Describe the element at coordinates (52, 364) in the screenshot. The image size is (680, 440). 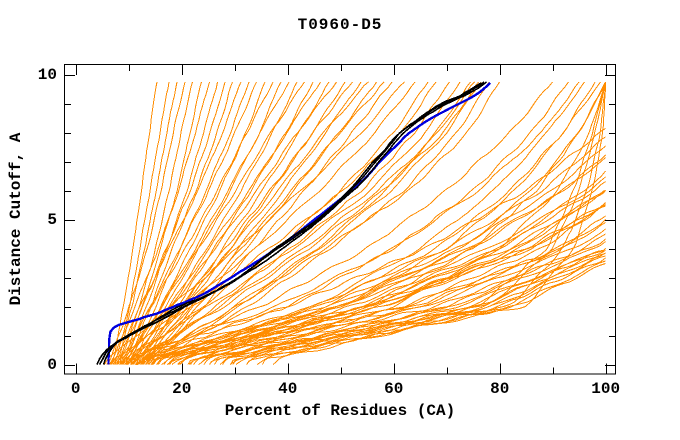
I see `y-tick-label: 0` at that location.